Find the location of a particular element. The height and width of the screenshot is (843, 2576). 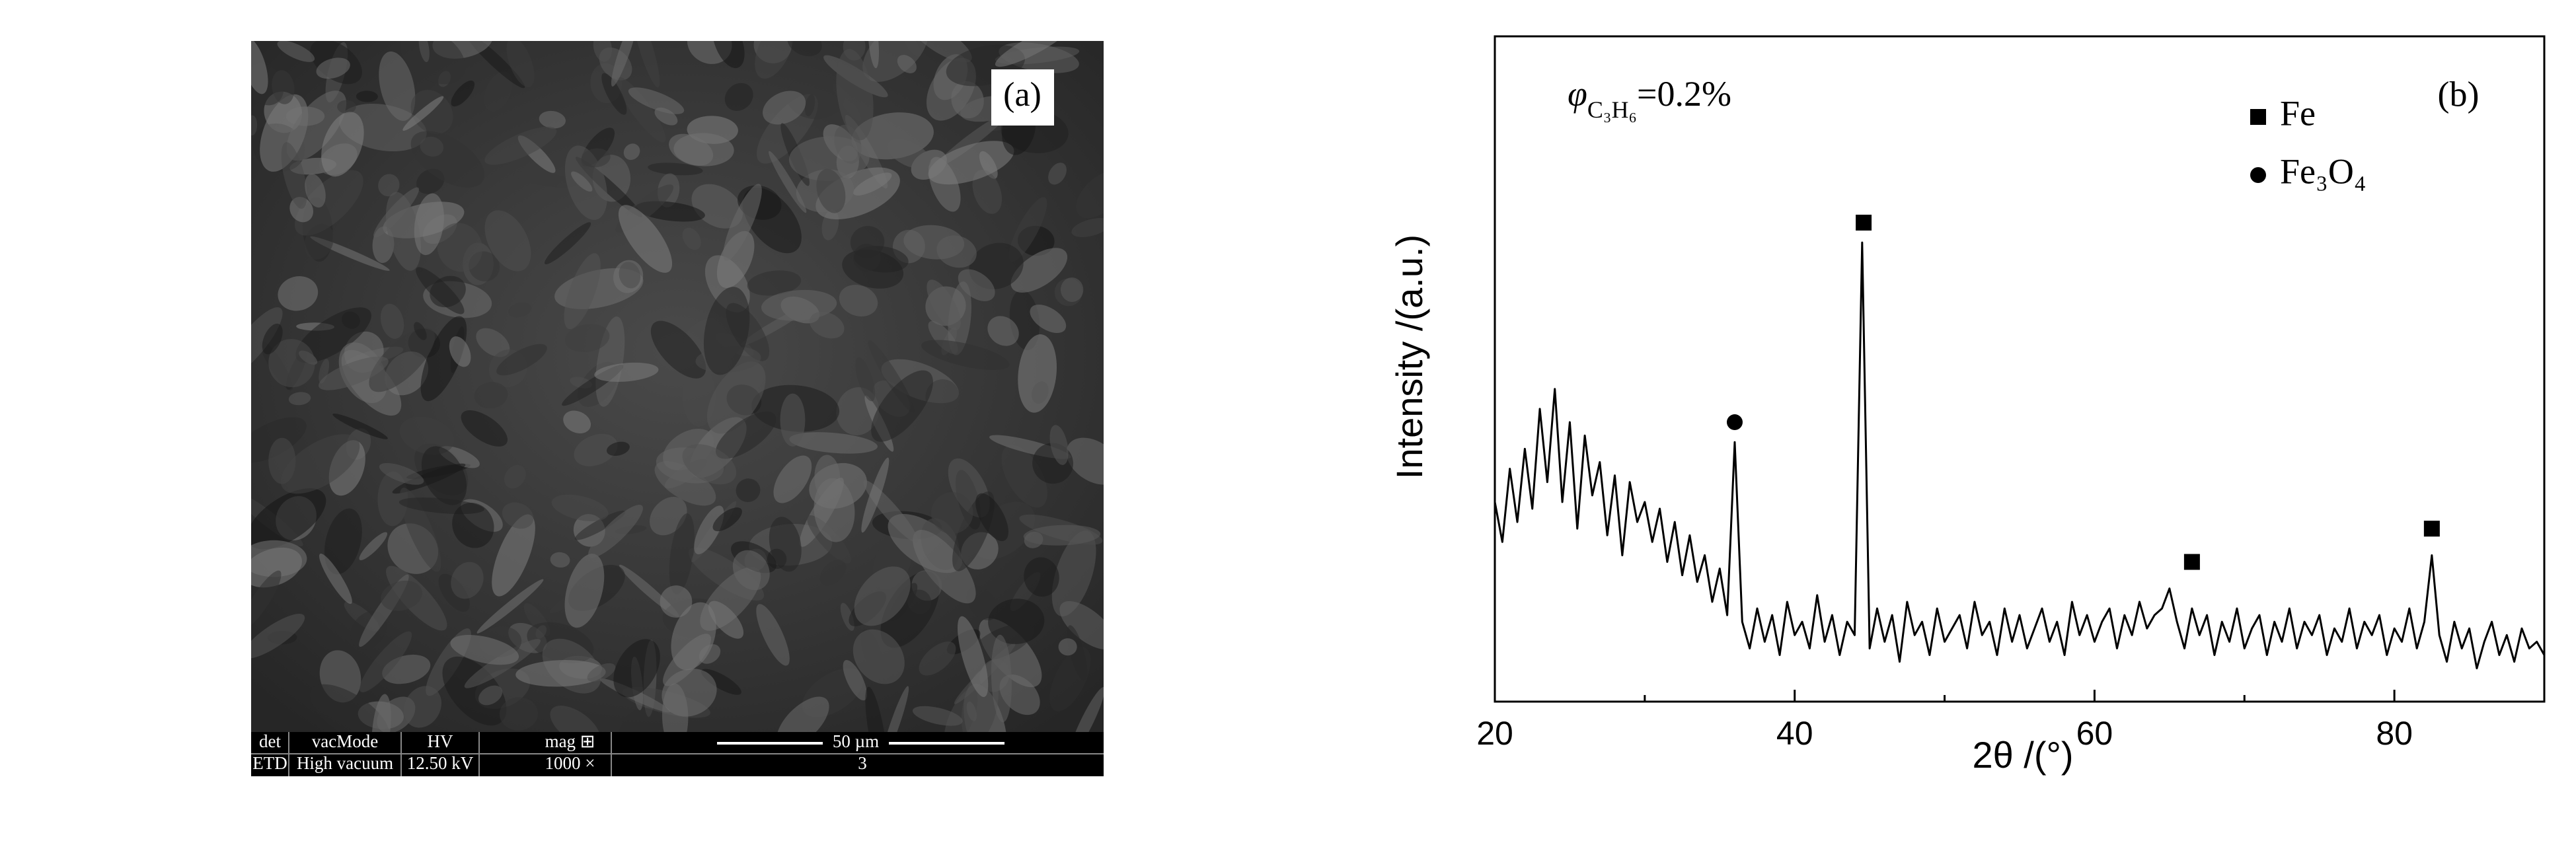

info-value: High vacuum is located at coordinates (345, 763).